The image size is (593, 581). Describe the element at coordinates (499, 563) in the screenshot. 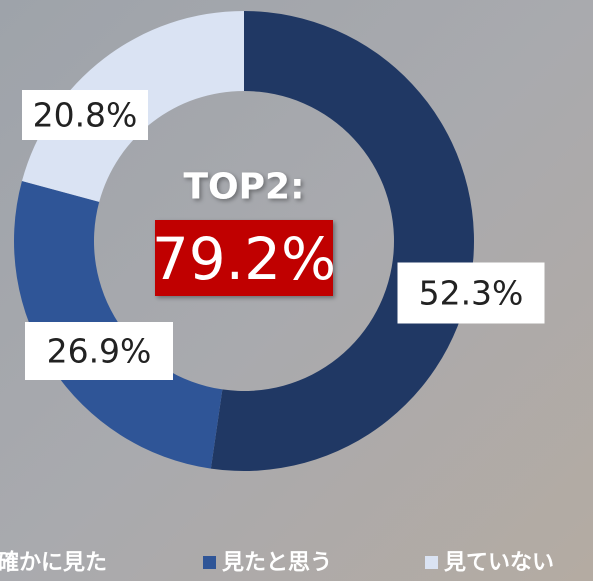

I see `legend-label: 見ていない` at that location.